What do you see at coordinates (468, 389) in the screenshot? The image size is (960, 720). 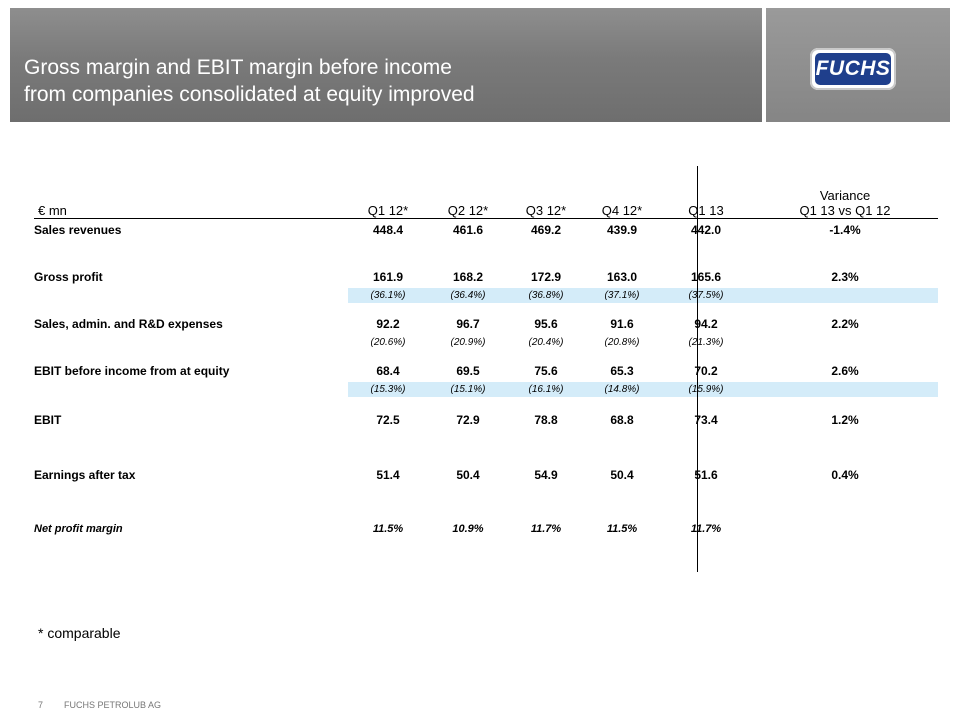 I see `margin-cell: (15.1%)` at bounding box center [468, 389].